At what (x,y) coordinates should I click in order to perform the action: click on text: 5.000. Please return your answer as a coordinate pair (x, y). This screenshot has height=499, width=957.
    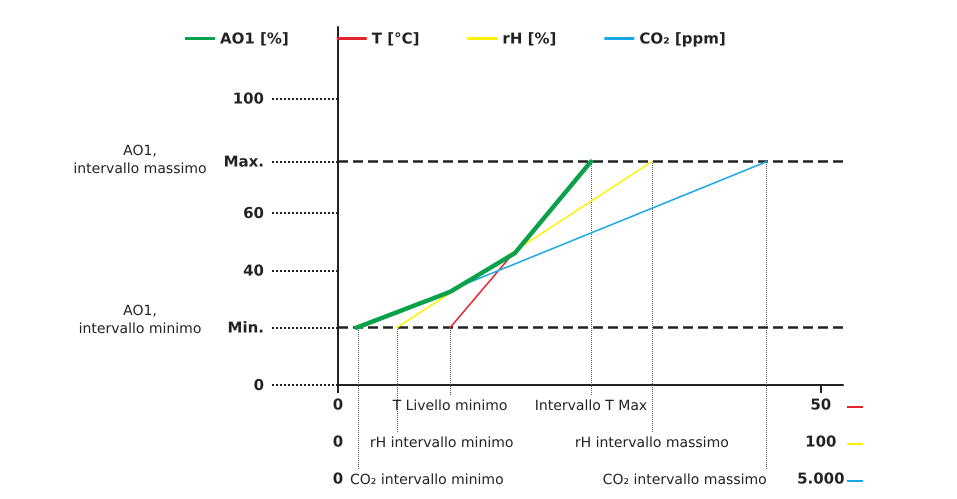
    Looking at the image, I should click on (821, 479).